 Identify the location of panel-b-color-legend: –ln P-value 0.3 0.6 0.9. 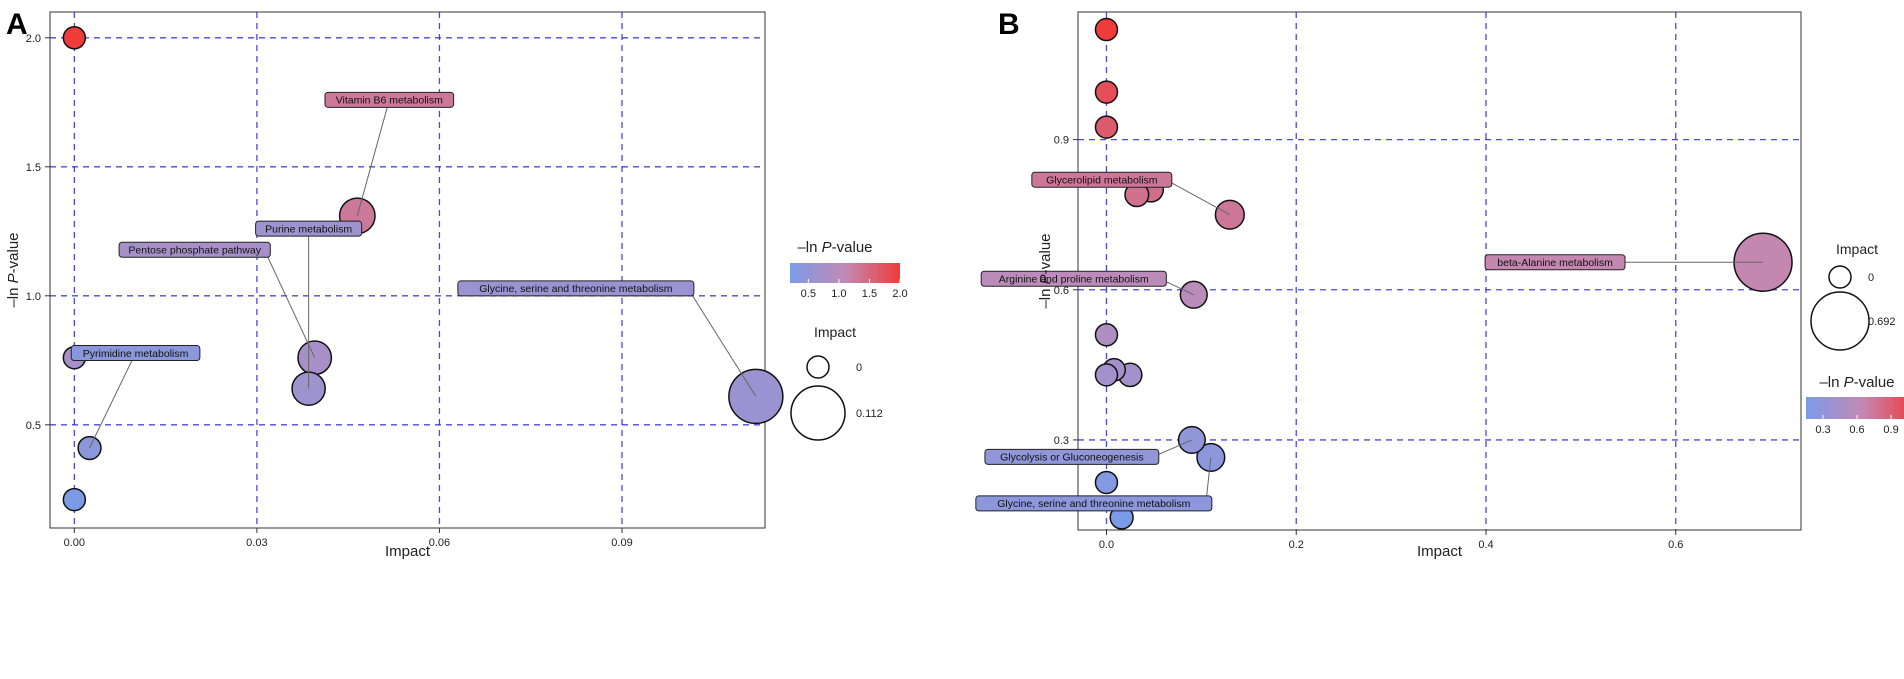
(1855, 405).